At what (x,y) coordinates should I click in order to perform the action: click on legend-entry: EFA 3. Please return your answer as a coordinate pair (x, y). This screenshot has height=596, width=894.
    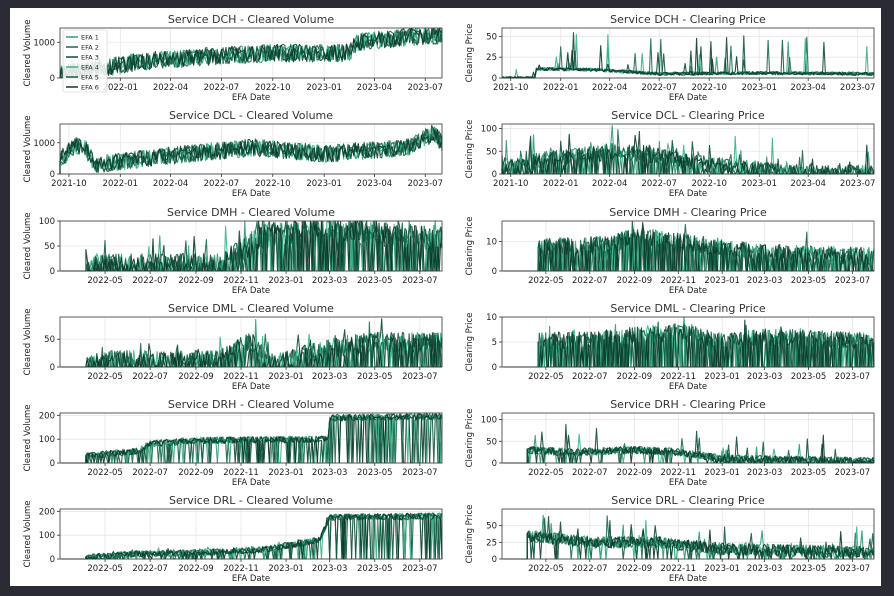
    Looking at the image, I should click on (90, 58).